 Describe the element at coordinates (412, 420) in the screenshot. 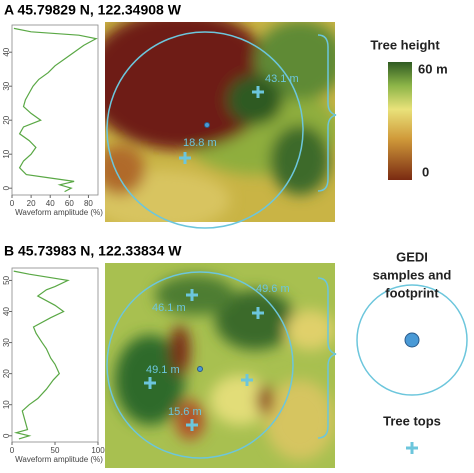

I see `legend-tree-tops: Tree tops` at that location.